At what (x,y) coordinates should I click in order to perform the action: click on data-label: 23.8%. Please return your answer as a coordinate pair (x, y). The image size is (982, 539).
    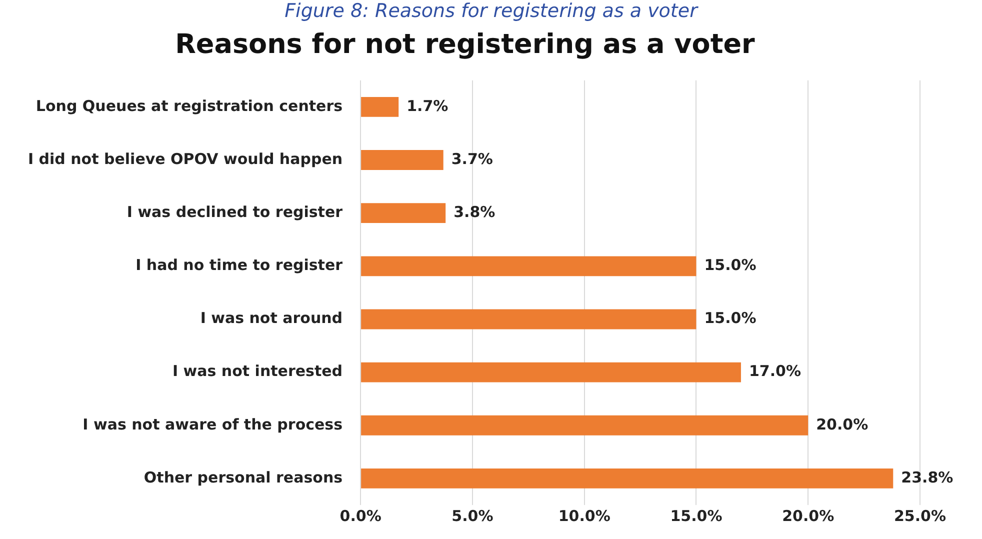
    Looking at the image, I should click on (927, 477).